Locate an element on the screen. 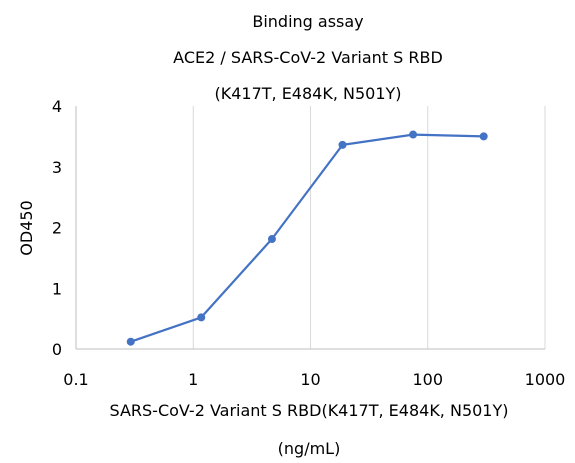  x-tick-label: 1000 is located at coordinates (545, 379).